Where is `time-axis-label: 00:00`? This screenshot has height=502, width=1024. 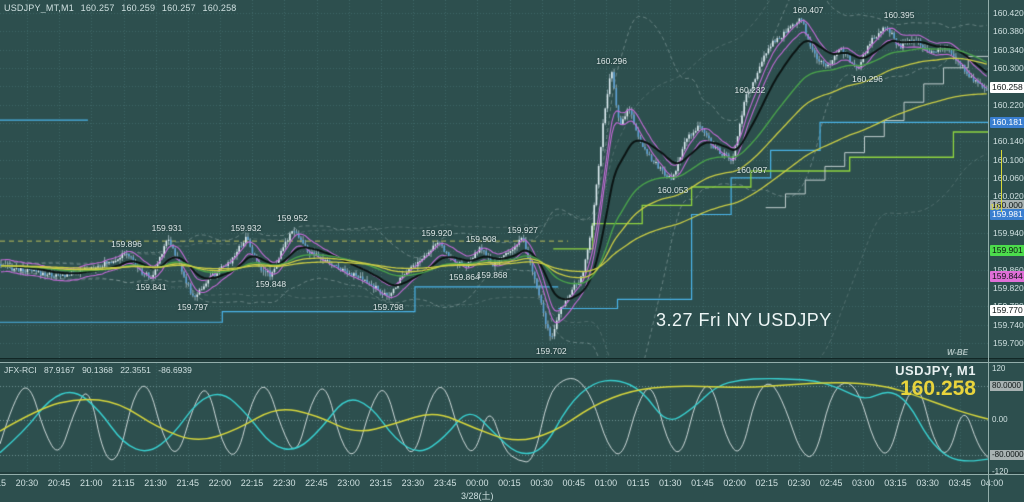
time-axis-label: 00:00 is located at coordinates (477, 483).